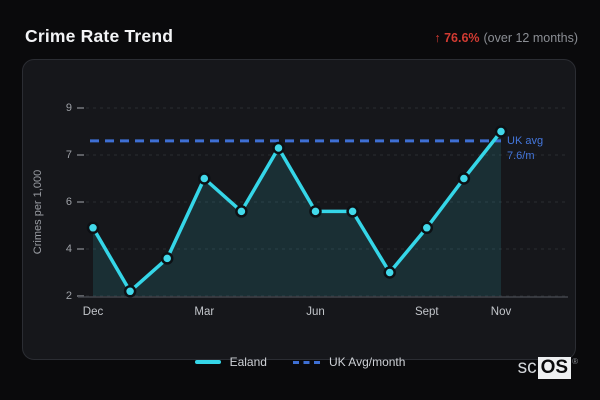 This screenshot has height=400, width=600. What do you see at coordinates (93, 312) in the screenshot?
I see `x-tick-label: Dec` at bounding box center [93, 312].